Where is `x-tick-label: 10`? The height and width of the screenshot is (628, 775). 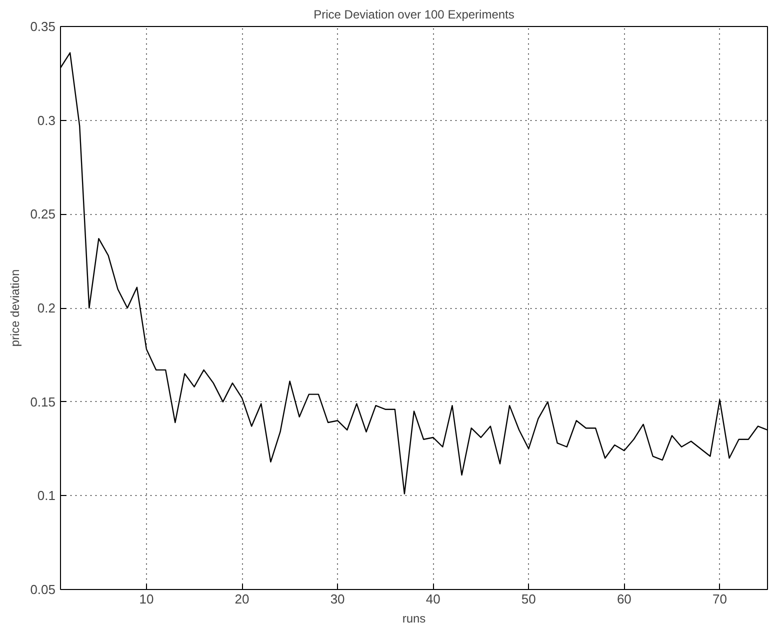 x-tick-label: 10 is located at coordinates (146, 599).